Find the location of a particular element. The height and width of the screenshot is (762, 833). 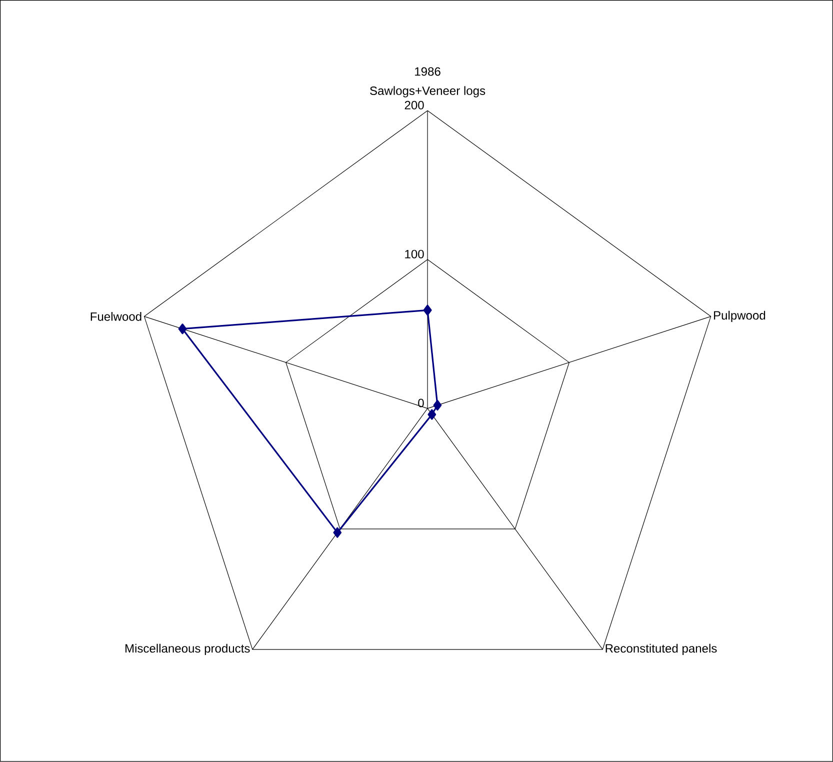

y-tick-label: 0 is located at coordinates (421, 403).